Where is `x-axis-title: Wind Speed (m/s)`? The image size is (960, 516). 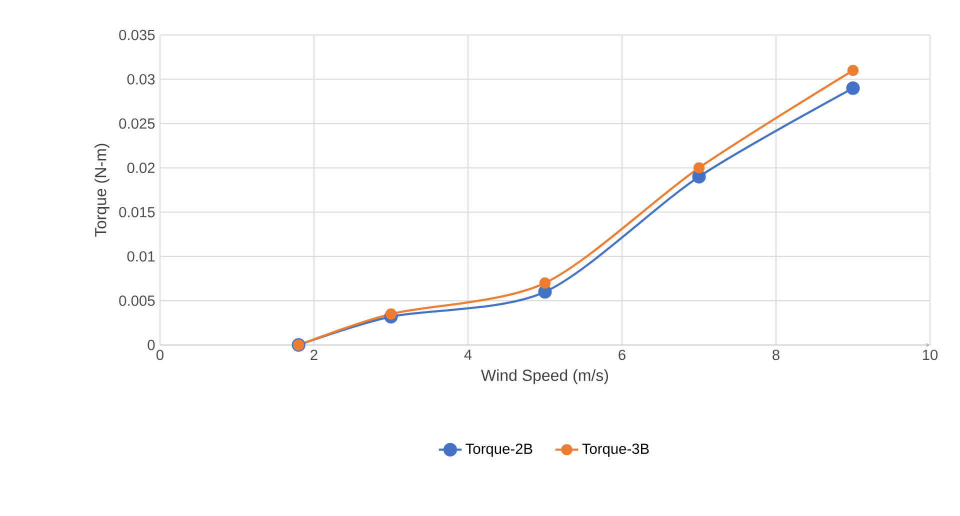
x-axis-title: Wind Speed (m/s) is located at coordinates (544, 376).